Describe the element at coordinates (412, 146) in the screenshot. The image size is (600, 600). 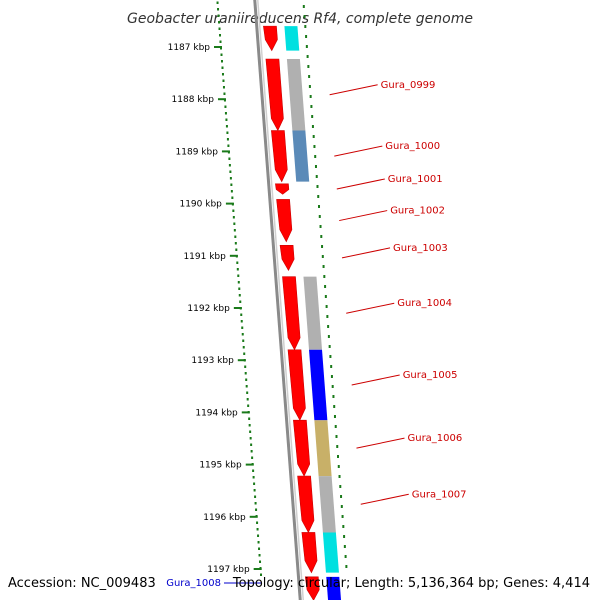
I see `gene-label: Gura_1000` at that location.